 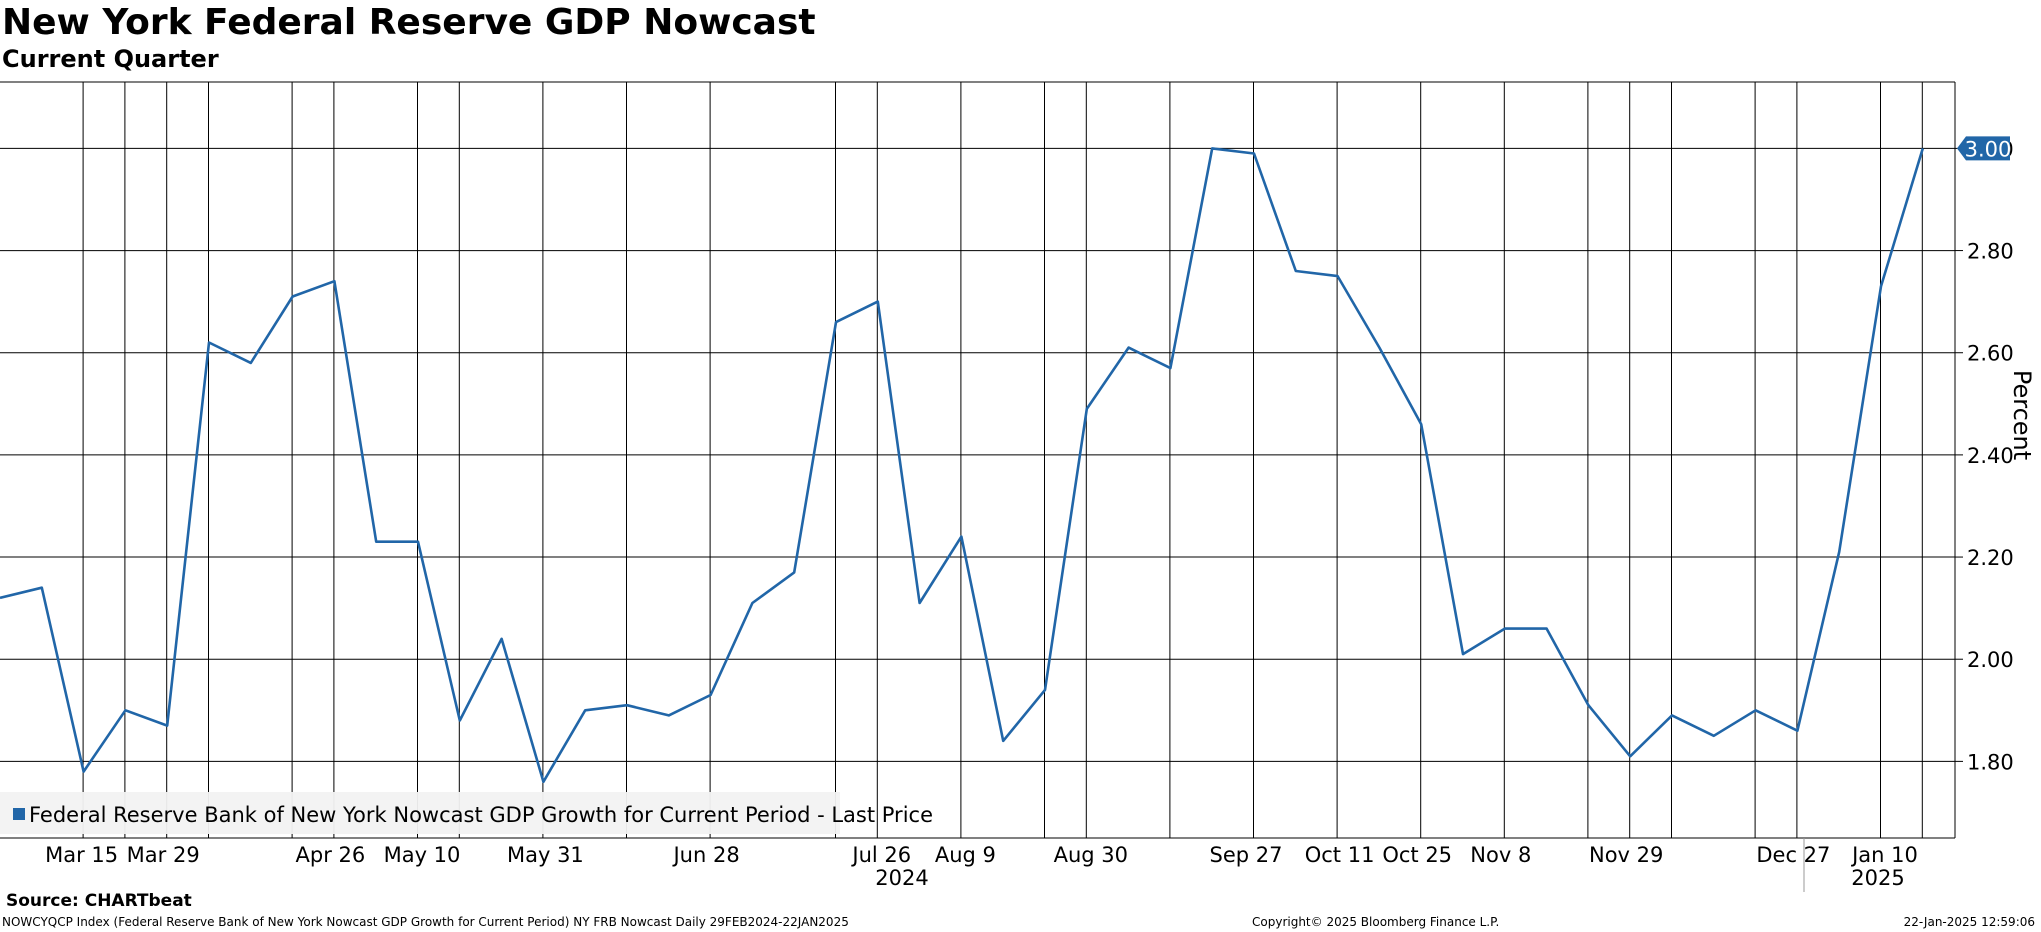 What do you see at coordinates (2022, 415) in the screenshot?
I see `y-axis-title: Percent` at bounding box center [2022, 415].